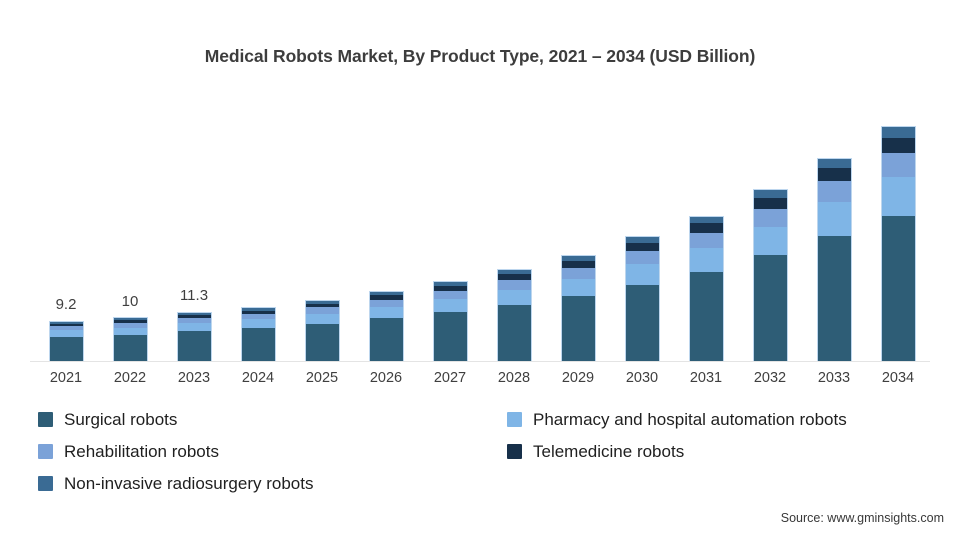 The width and height of the screenshot is (960, 536). I want to click on bar-column-2022: 10, so click(130, 216).